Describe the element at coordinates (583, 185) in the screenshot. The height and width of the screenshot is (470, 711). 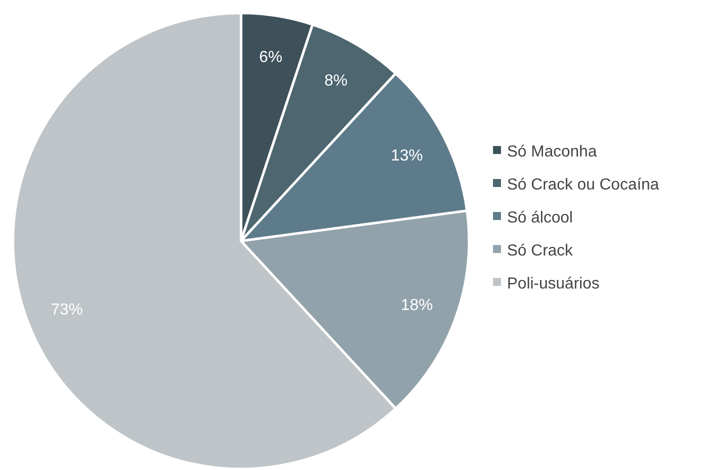
I see `legend-label: Só Crack ou Cocaína` at that location.